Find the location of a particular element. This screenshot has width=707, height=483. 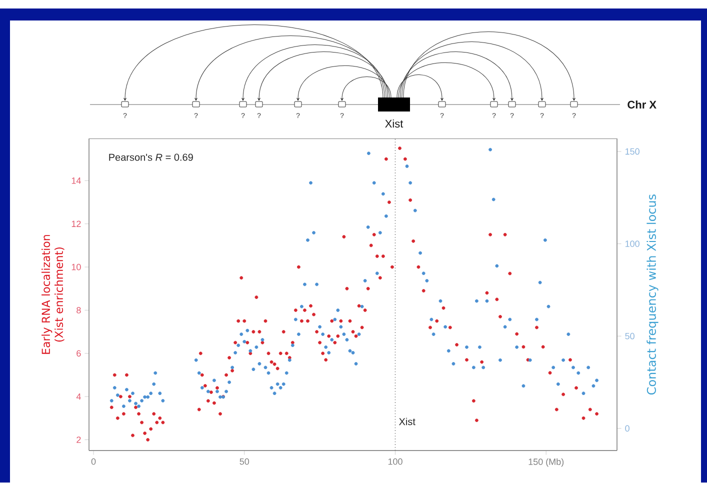

y-tick-label: 12 is located at coordinates (76, 224).